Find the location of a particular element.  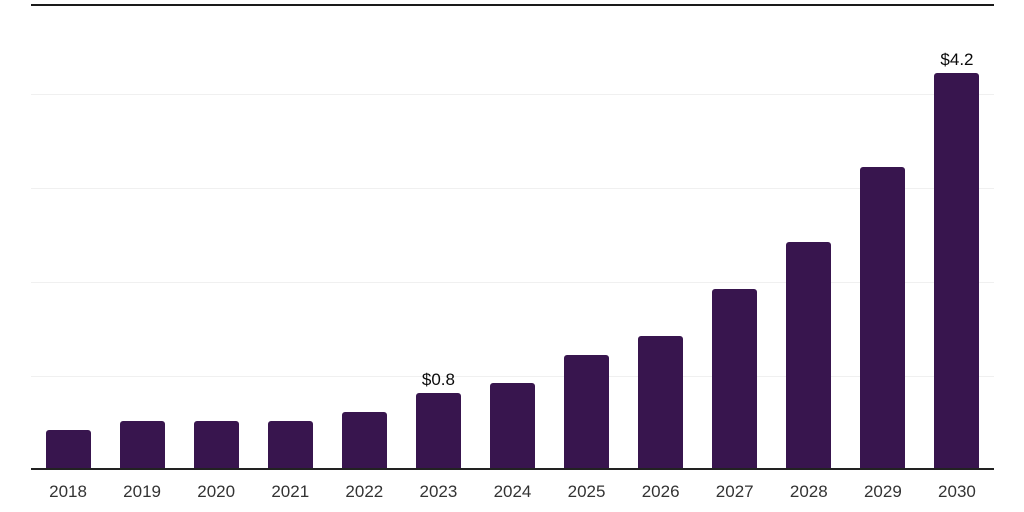

chart-top-border is located at coordinates (512, 5).